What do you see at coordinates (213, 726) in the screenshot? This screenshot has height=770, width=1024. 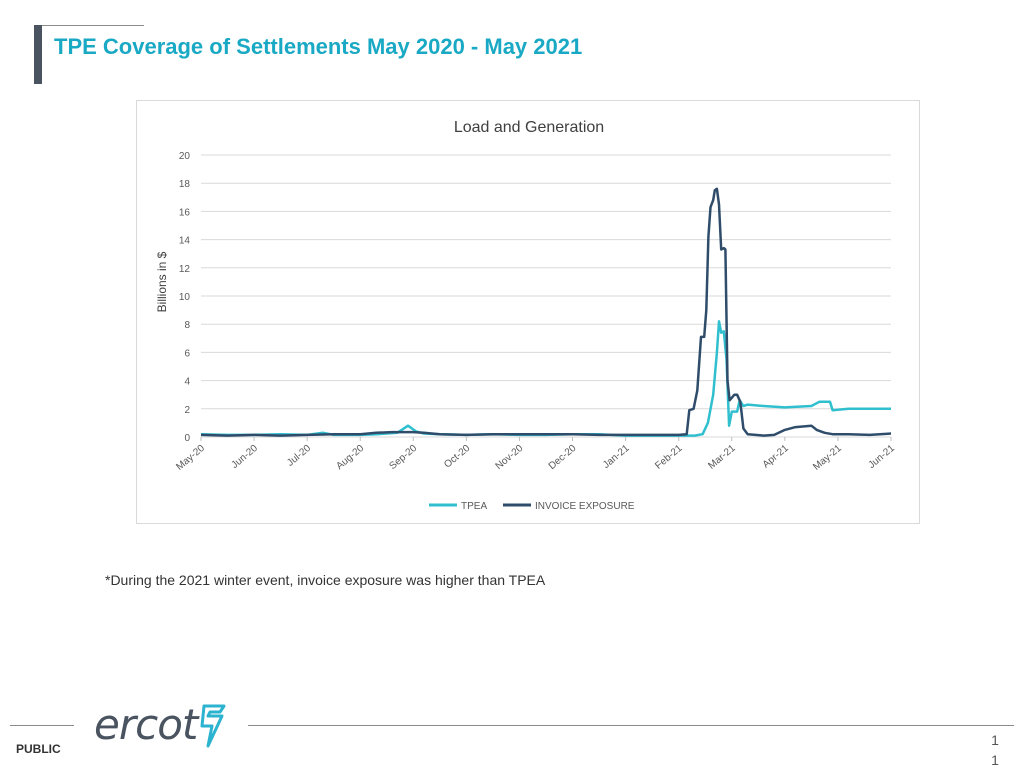 I see `lightning-bolt-icon` at bounding box center [213, 726].